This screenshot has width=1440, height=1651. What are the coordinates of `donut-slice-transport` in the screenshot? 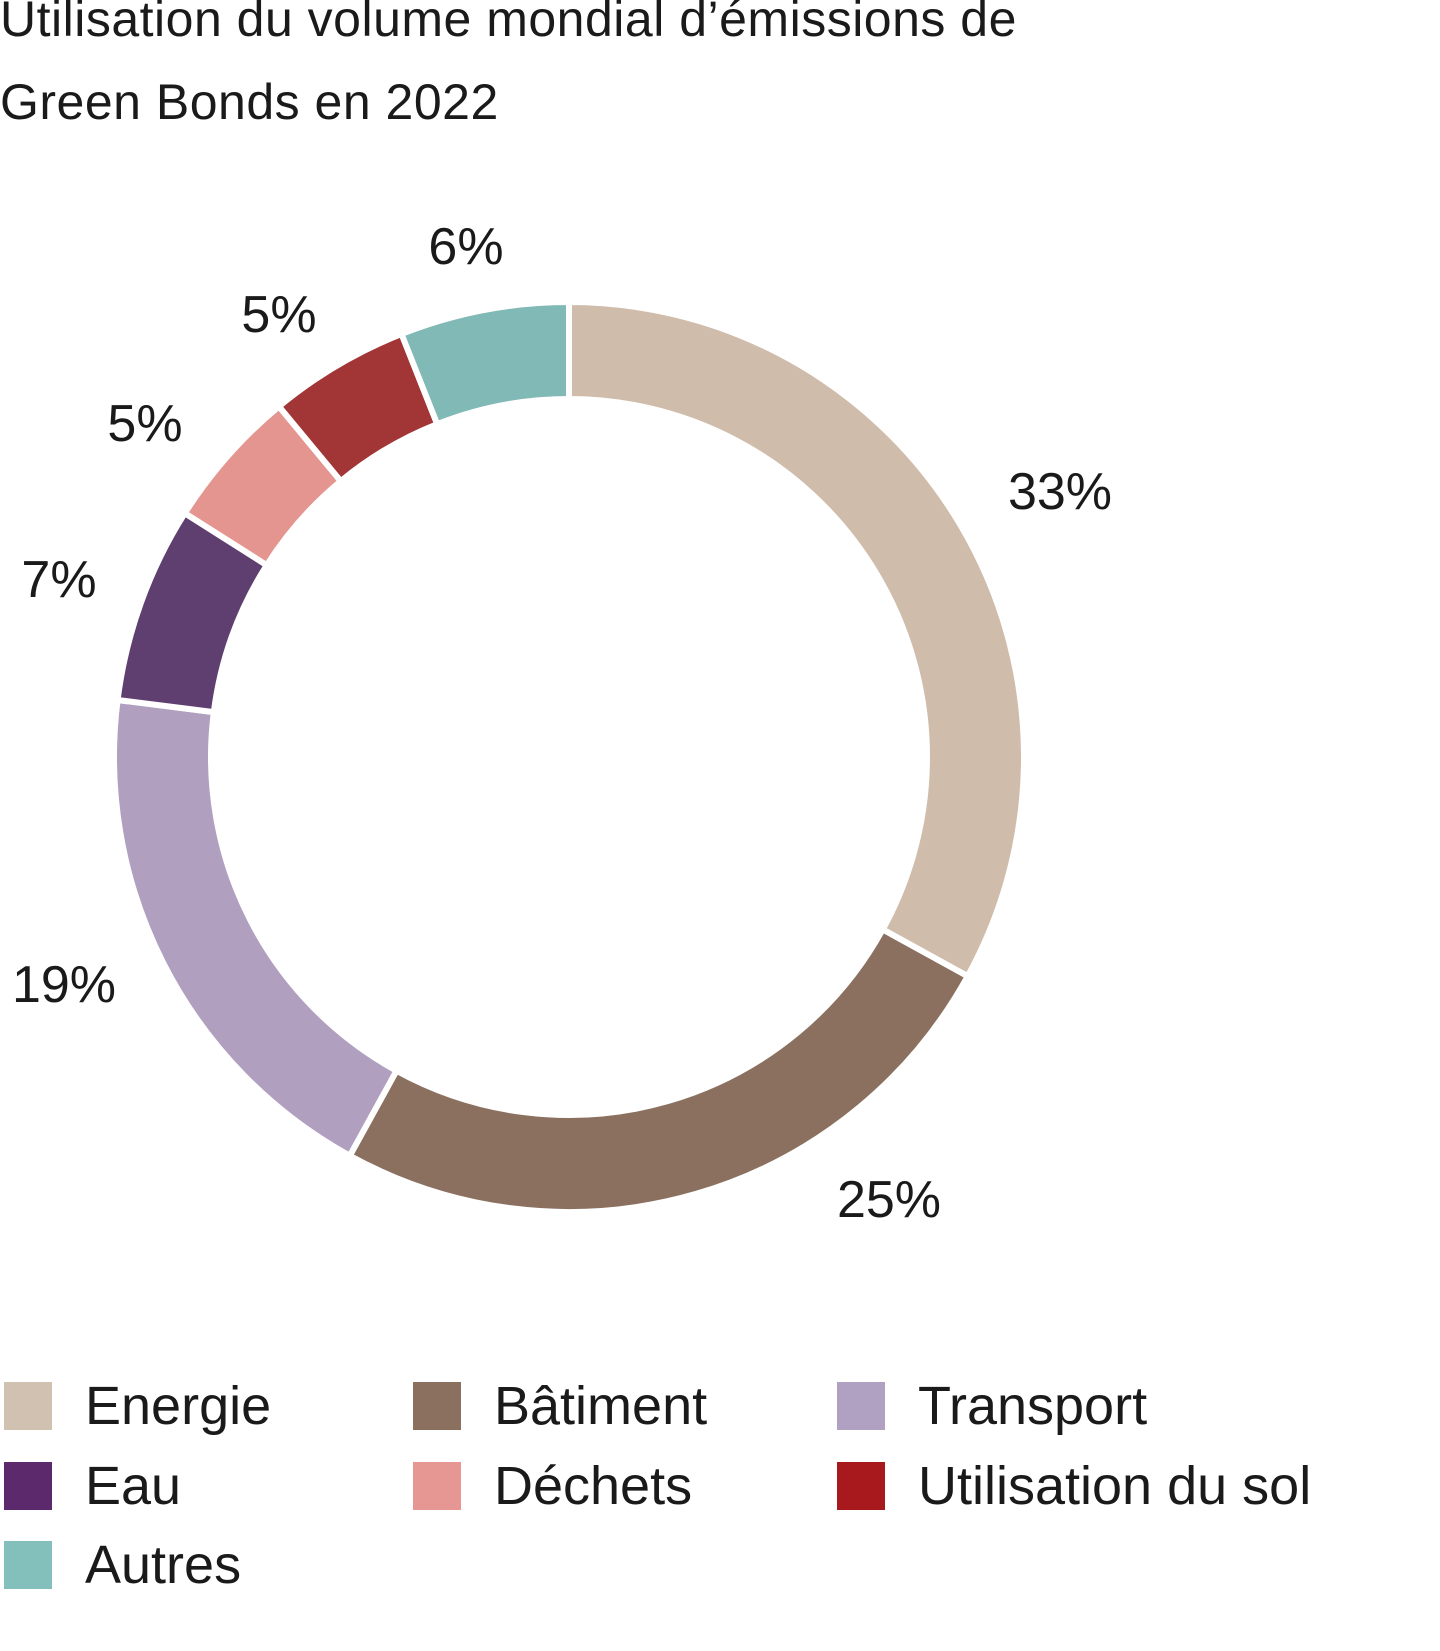 It's located at (256, 928).